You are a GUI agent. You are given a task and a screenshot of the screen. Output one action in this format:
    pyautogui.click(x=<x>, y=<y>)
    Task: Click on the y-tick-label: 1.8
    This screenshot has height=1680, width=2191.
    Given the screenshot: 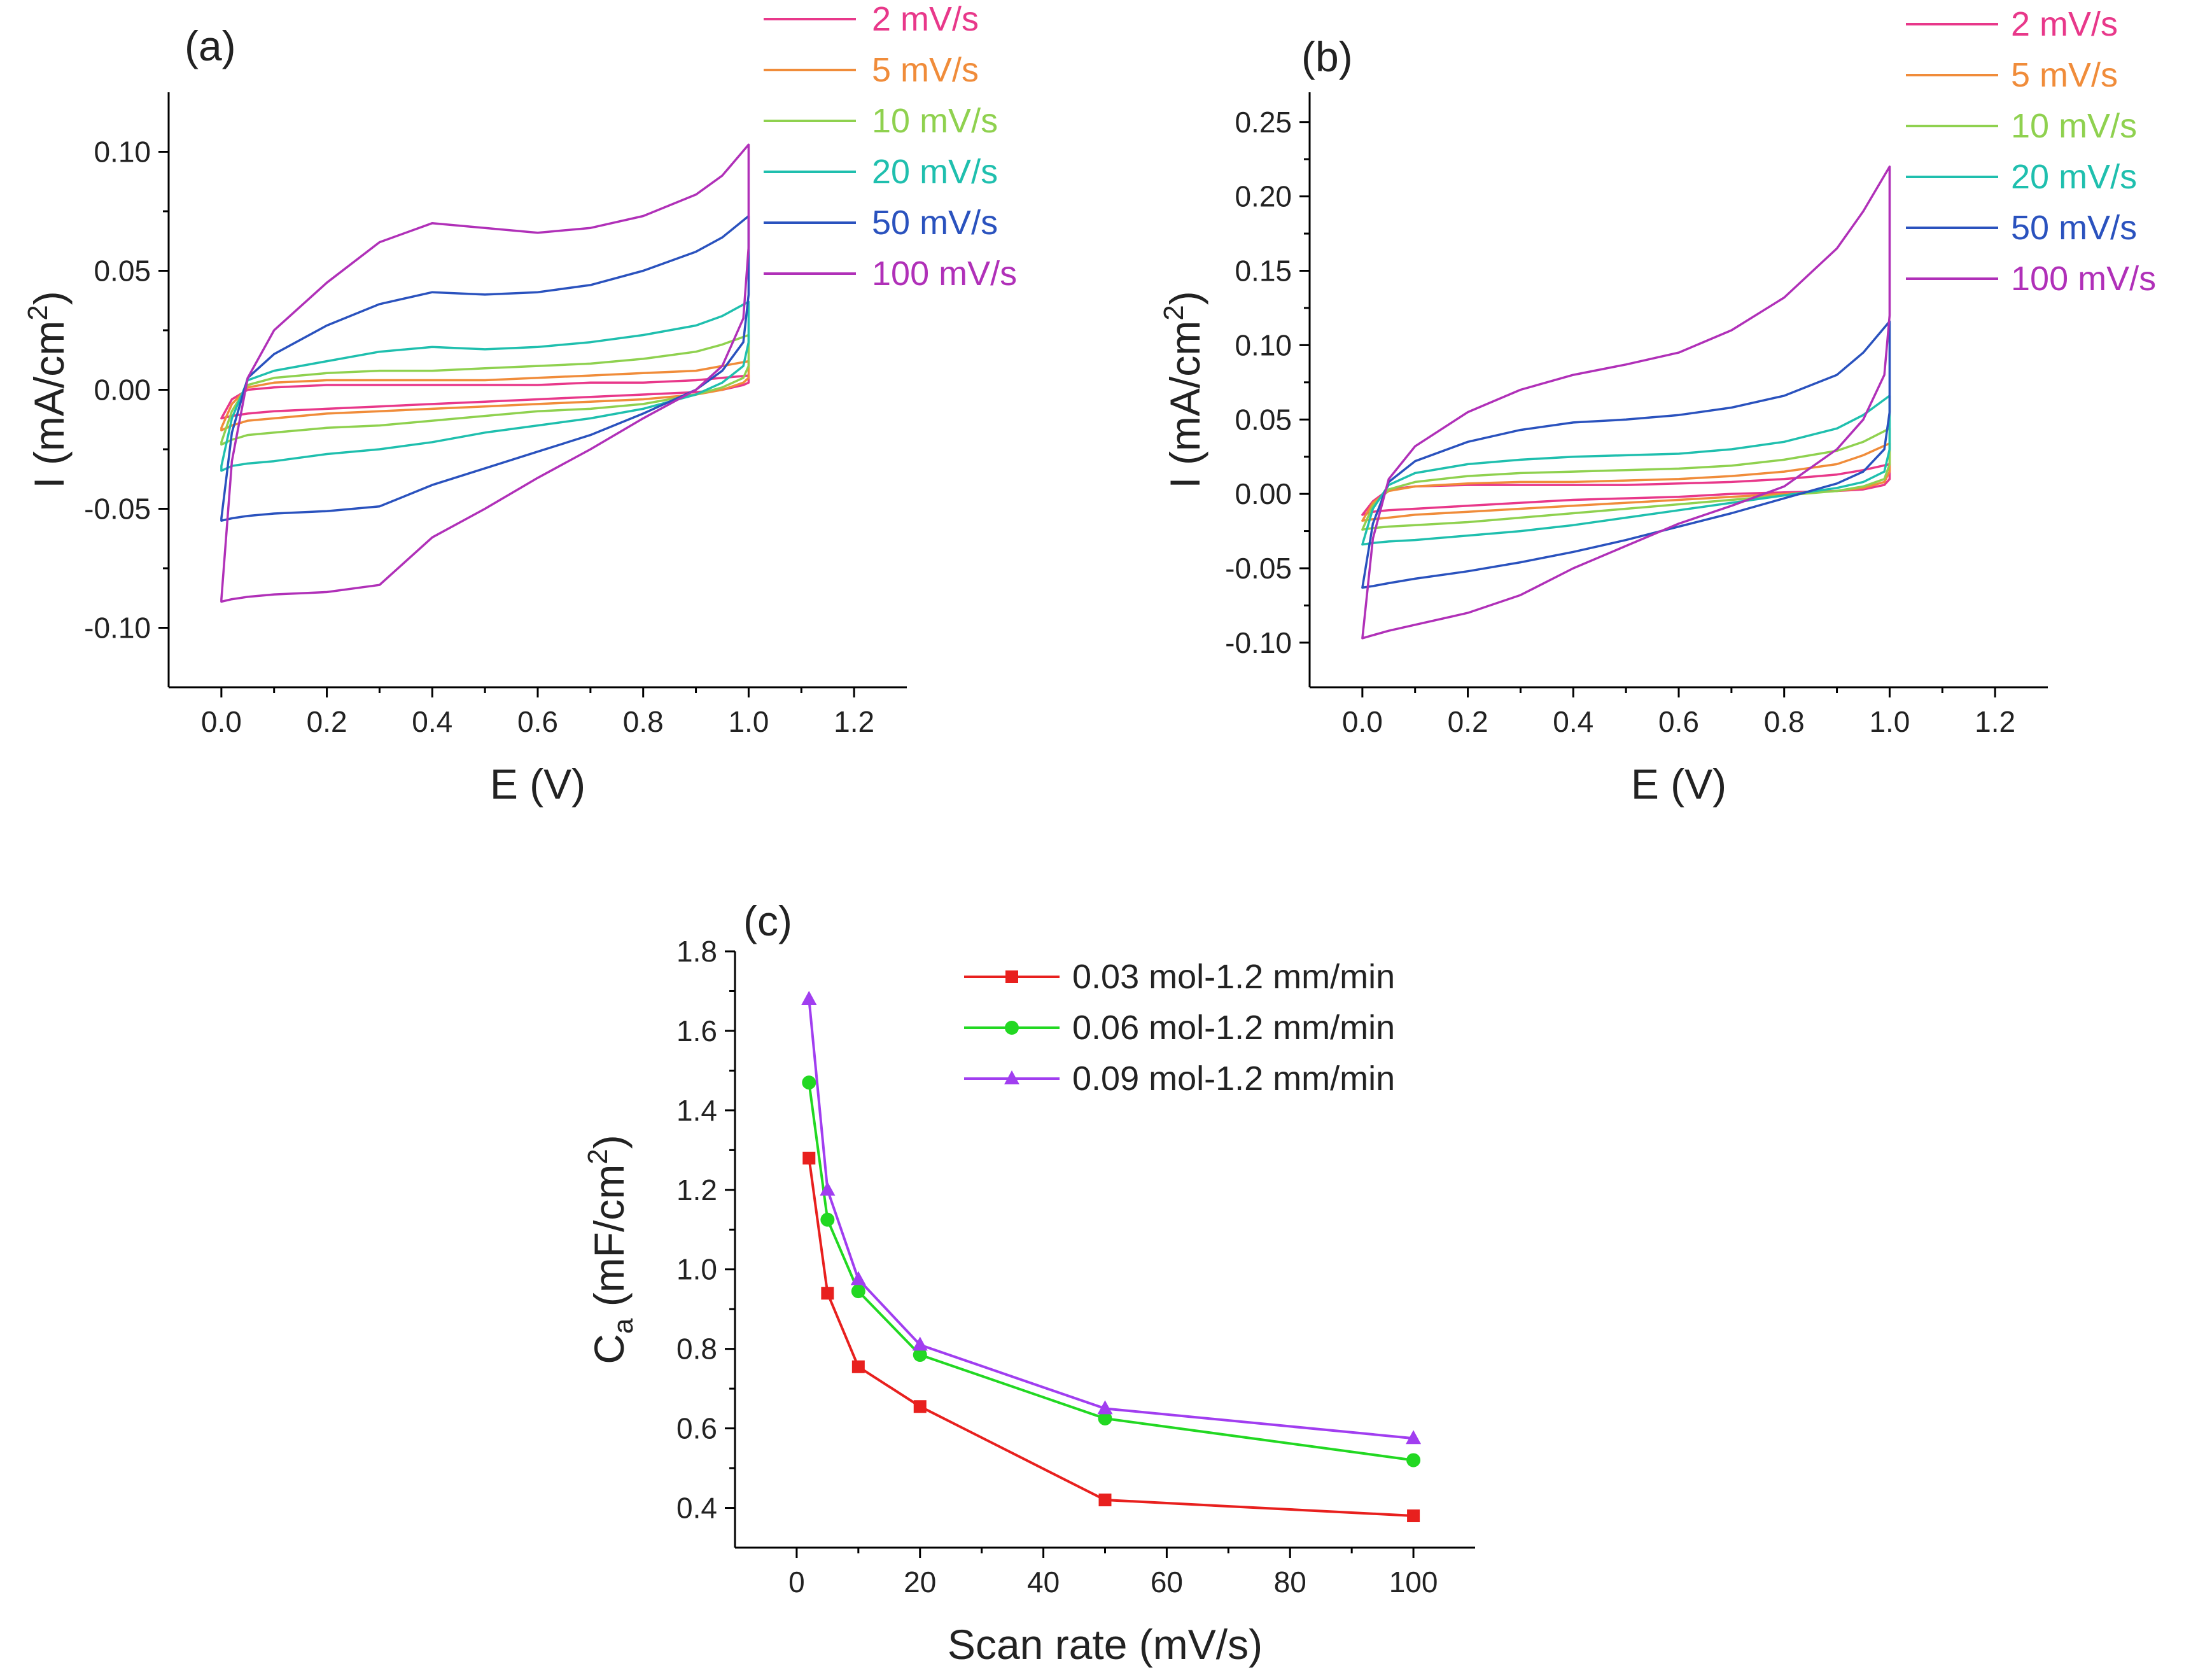 What is the action you would take?
    pyautogui.click(x=696, y=951)
    